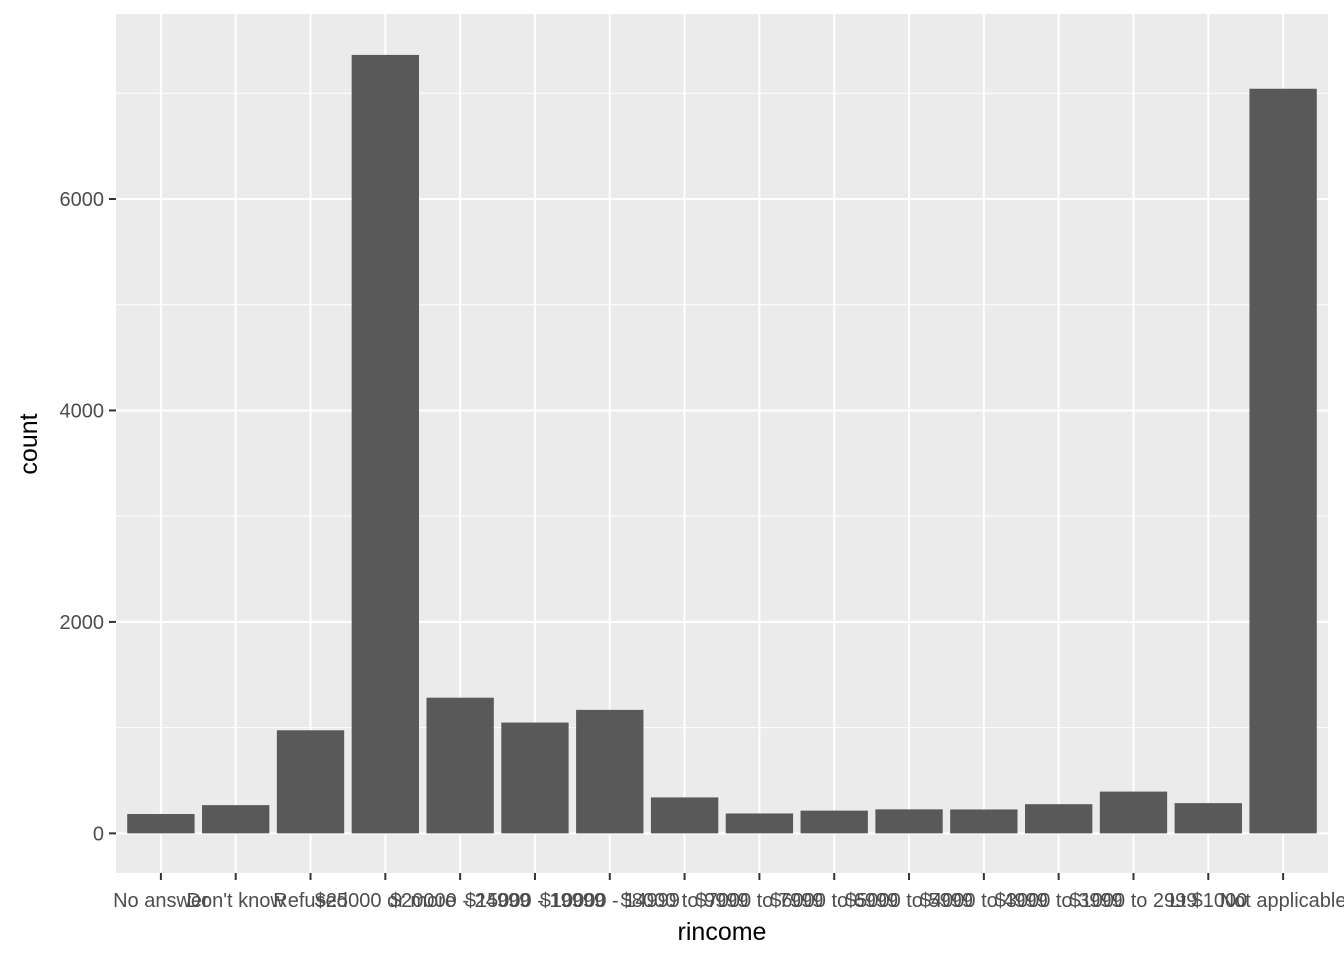  Describe the element at coordinates (82, 200) in the screenshot. I see `y-tick-label: 6000` at that location.